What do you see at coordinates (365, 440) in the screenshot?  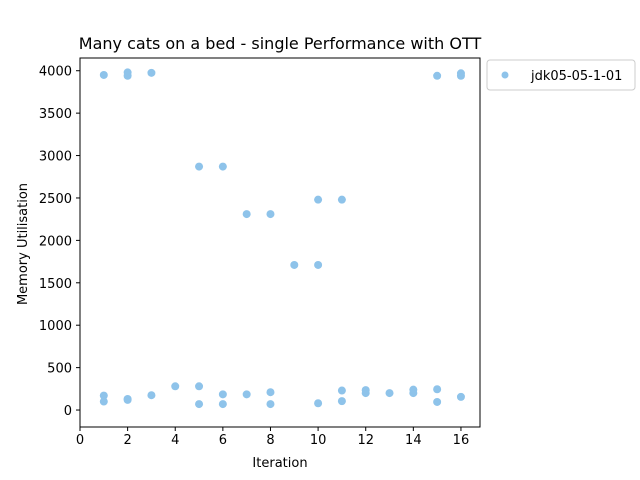 I see `x-tick-label: 12` at bounding box center [365, 440].